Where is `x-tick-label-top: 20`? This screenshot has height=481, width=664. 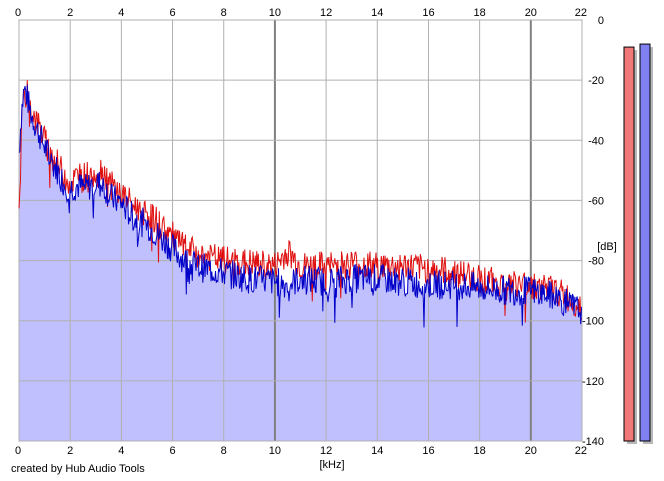 x-tick-label-top: 20 is located at coordinates (531, 13).